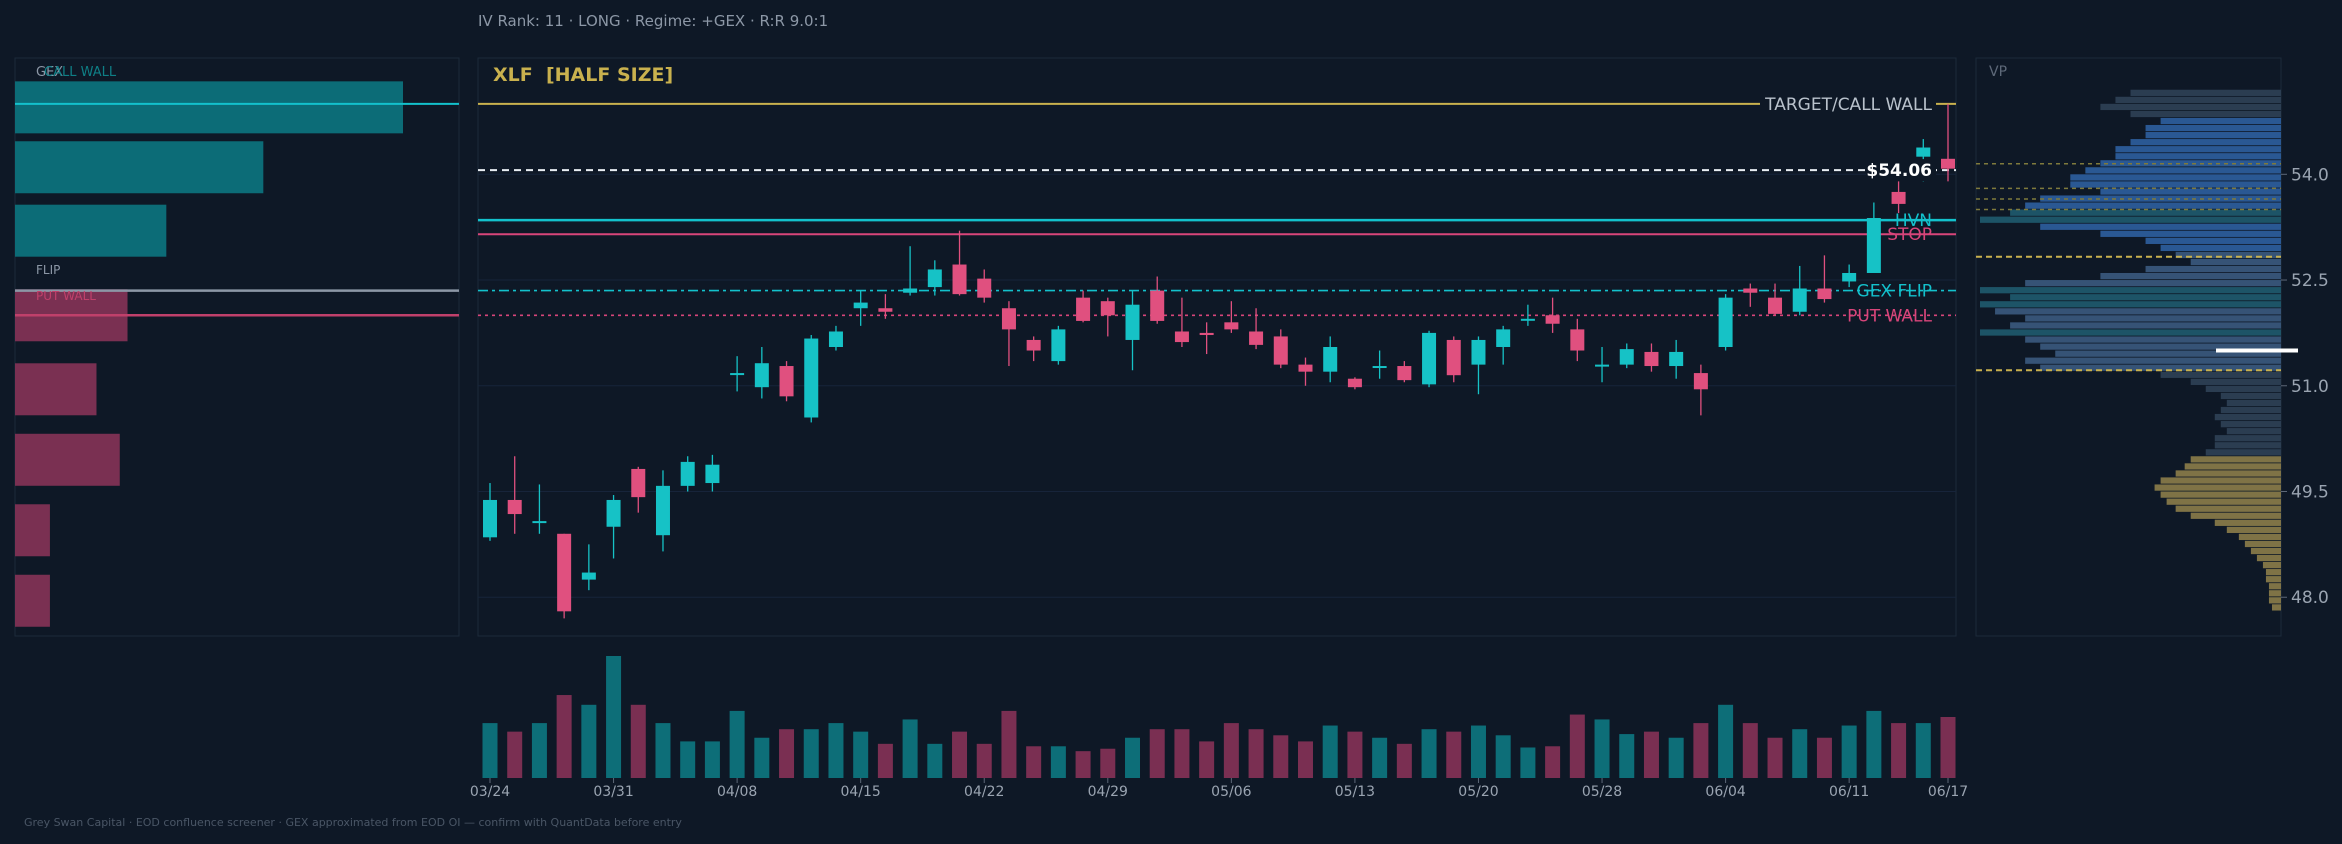 The image size is (2342, 844). What do you see at coordinates (1478, 792) in the screenshot?
I see `x-tick-label: 05/20` at bounding box center [1478, 792].